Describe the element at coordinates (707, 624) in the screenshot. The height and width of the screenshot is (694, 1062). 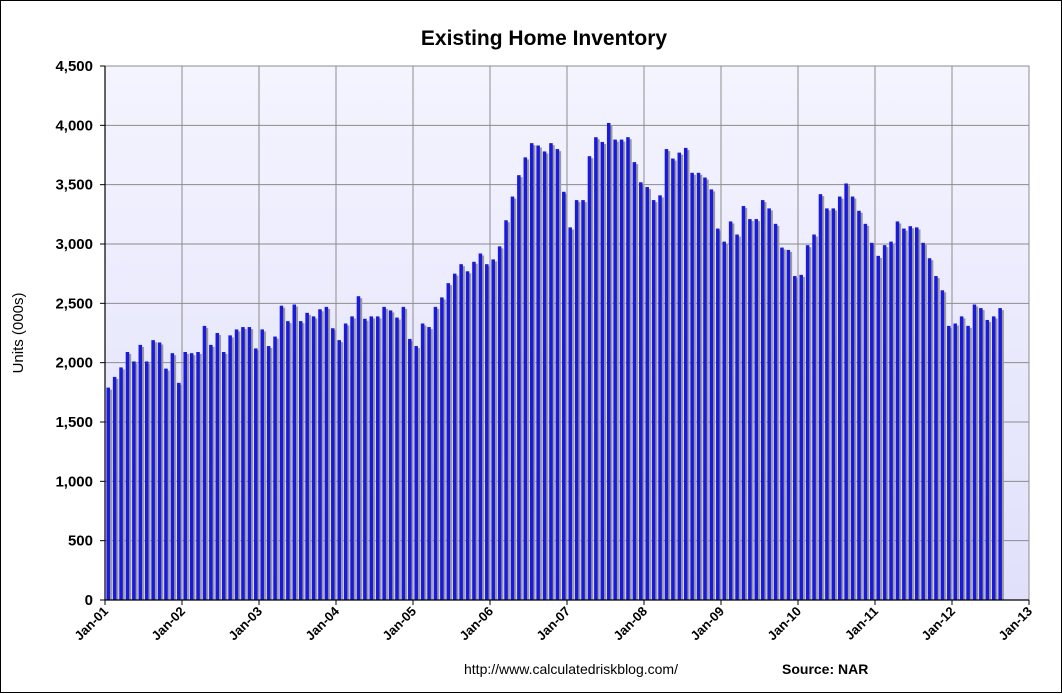
I see `x-tick-label: Jan-09` at that location.